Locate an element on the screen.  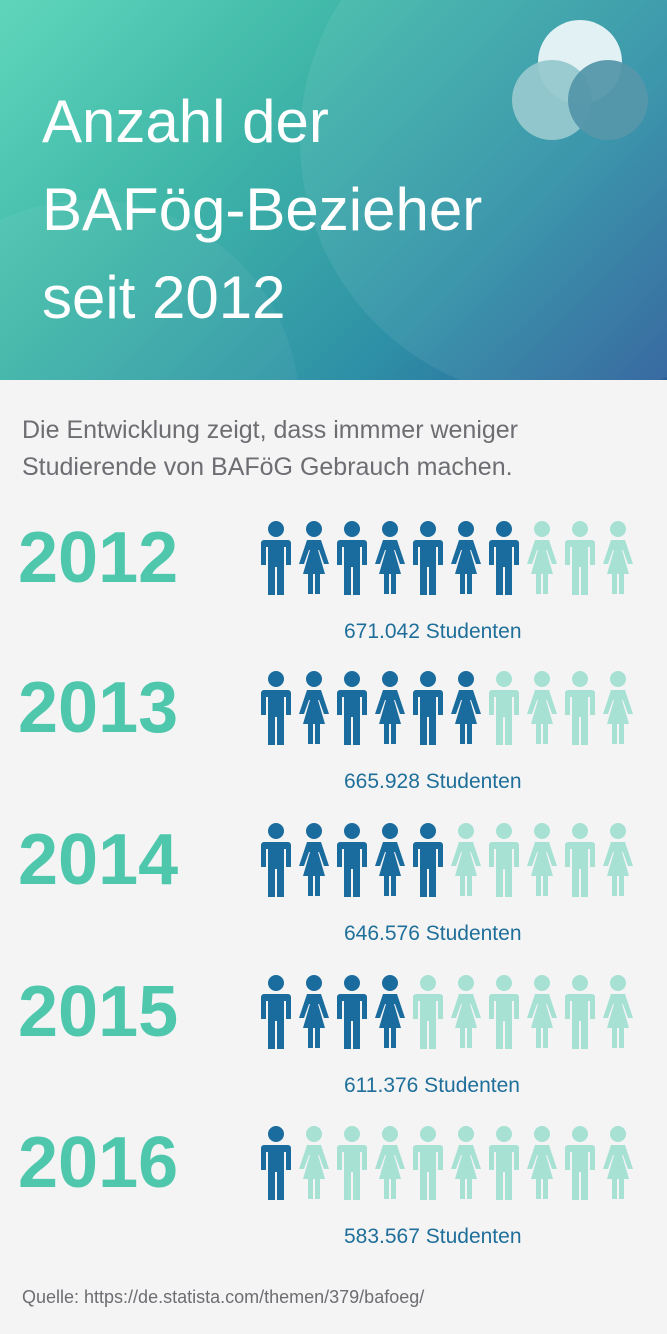
logo-icon is located at coordinates (582, 82).